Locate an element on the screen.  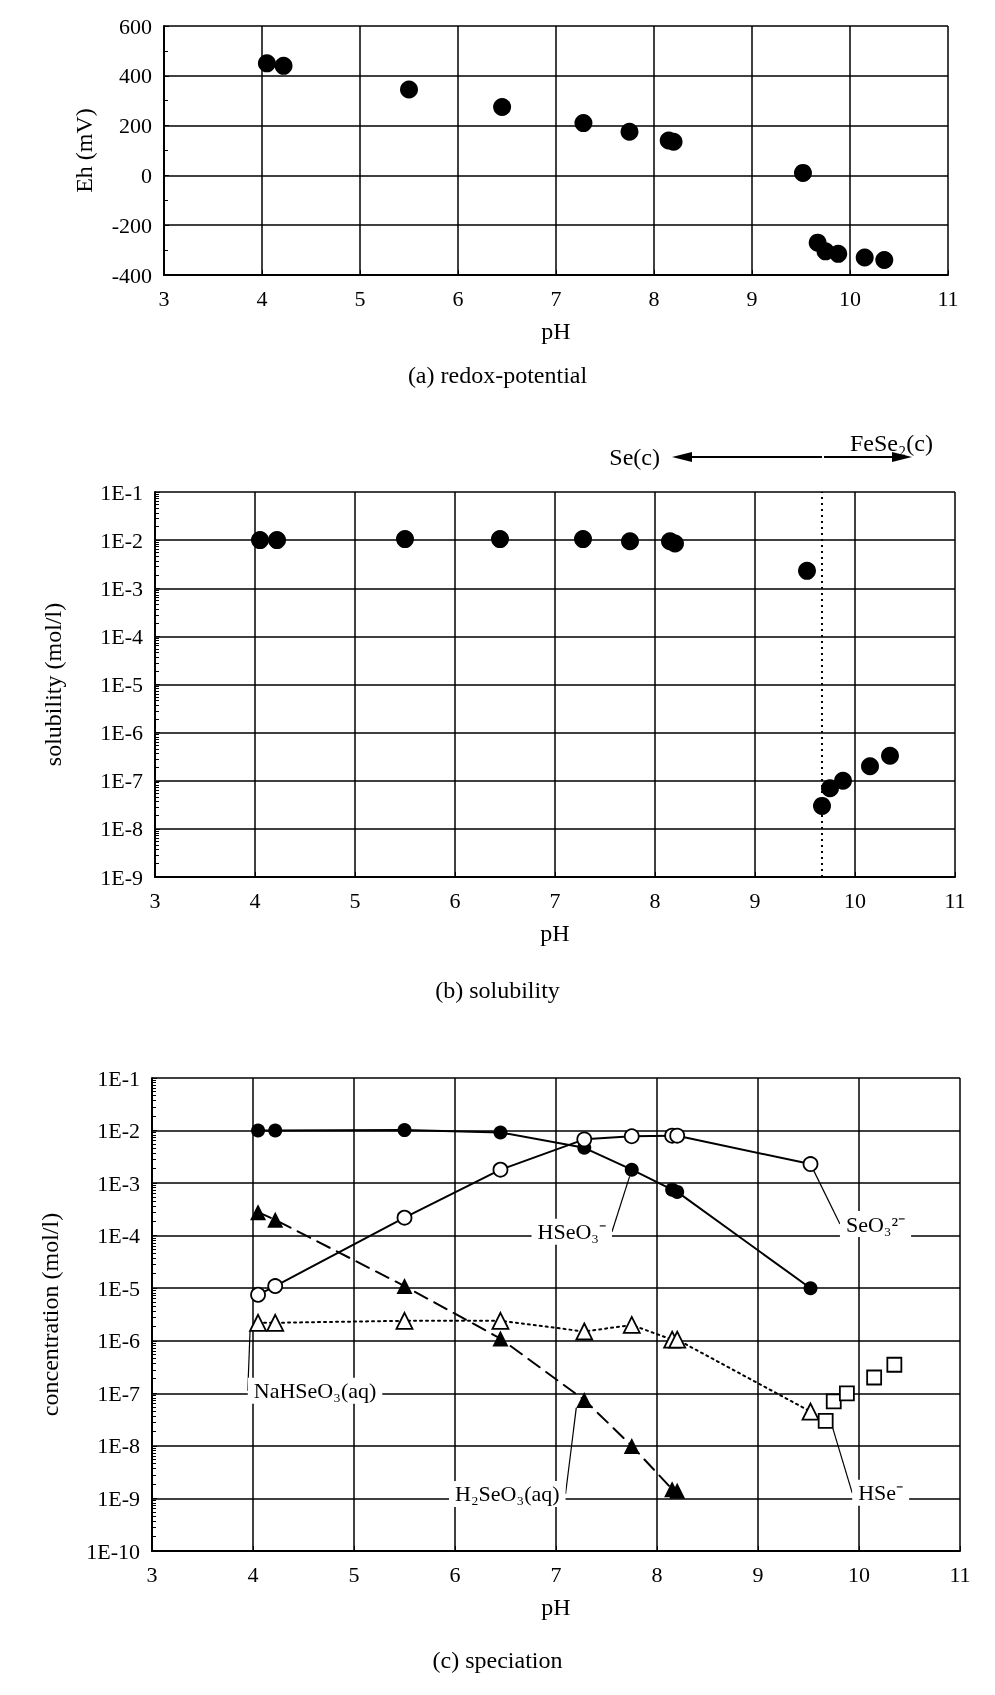
y-tick-label: 1E-9 is located at coordinates (121, 877).